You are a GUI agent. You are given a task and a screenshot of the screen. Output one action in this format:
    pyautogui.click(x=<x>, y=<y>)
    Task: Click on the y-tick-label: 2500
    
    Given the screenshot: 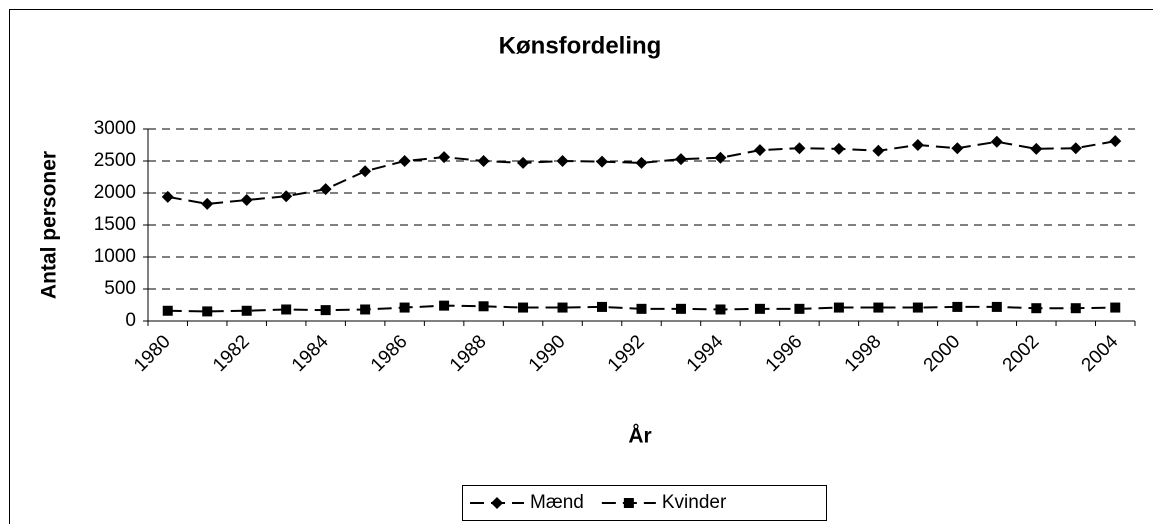 What is the action you would take?
    pyautogui.click(x=115, y=160)
    